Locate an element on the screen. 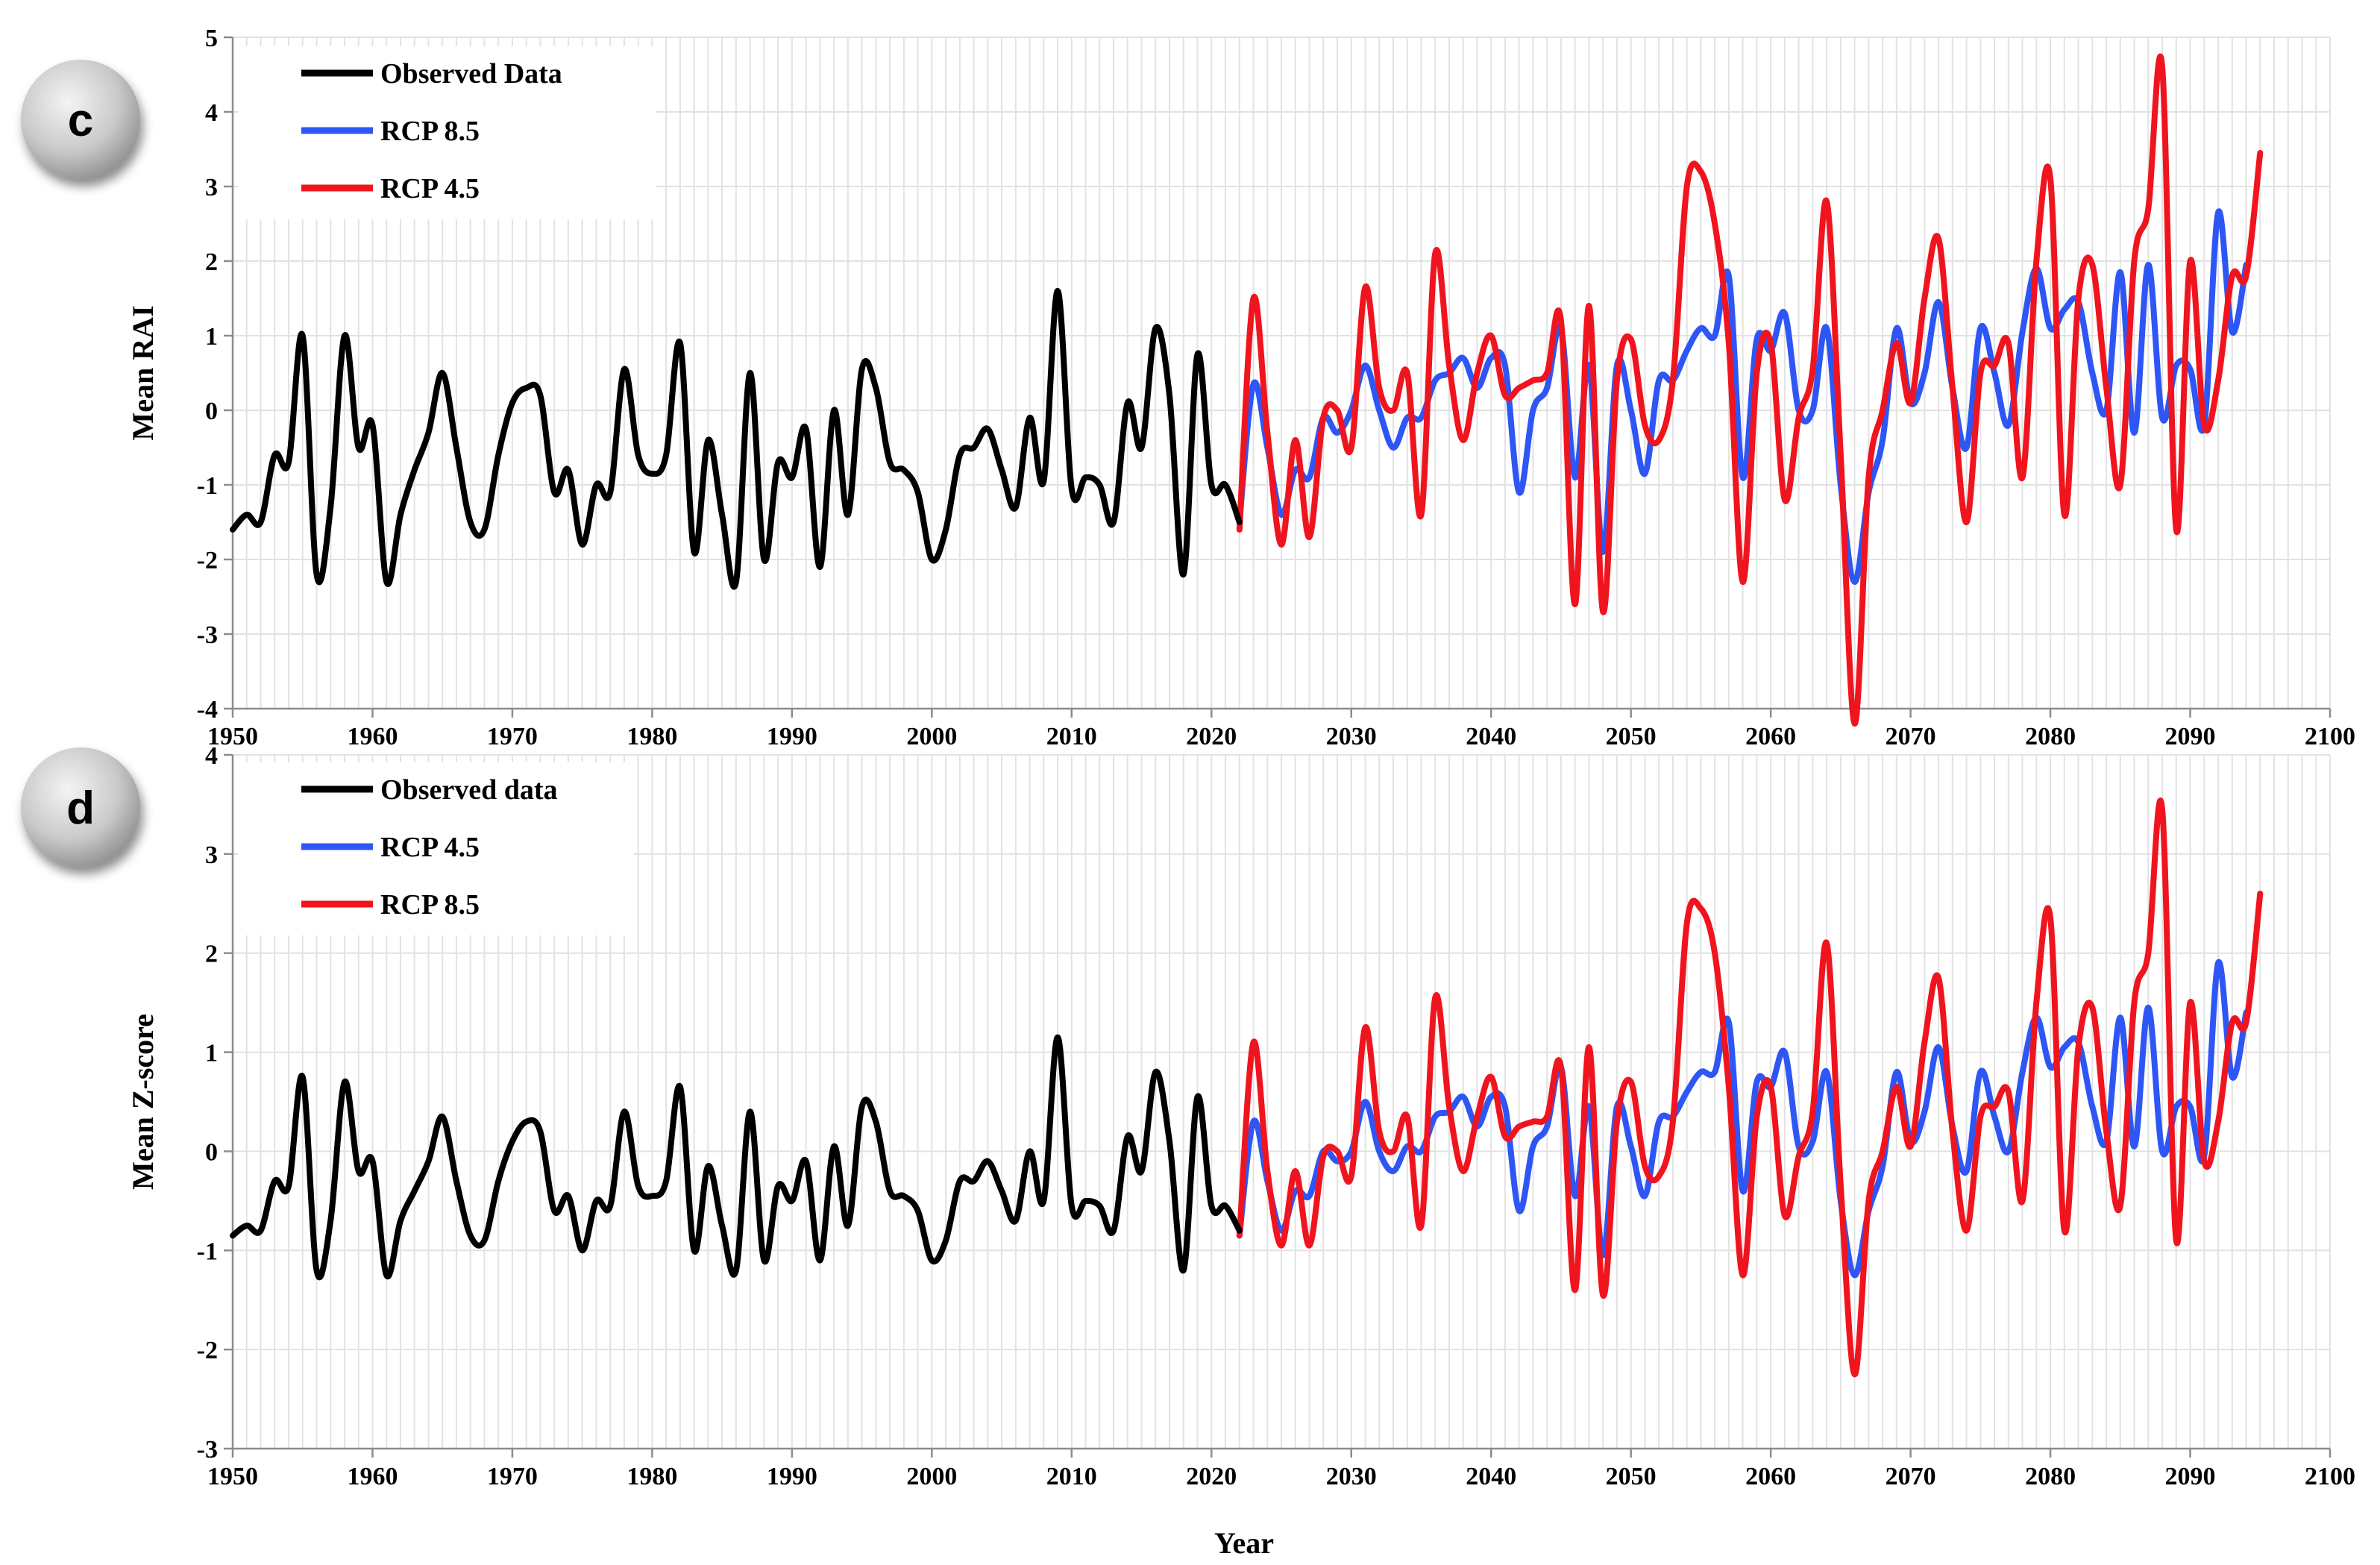 The image size is (2380, 1565). legend-entry: Observed Data is located at coordinates (471, 74).